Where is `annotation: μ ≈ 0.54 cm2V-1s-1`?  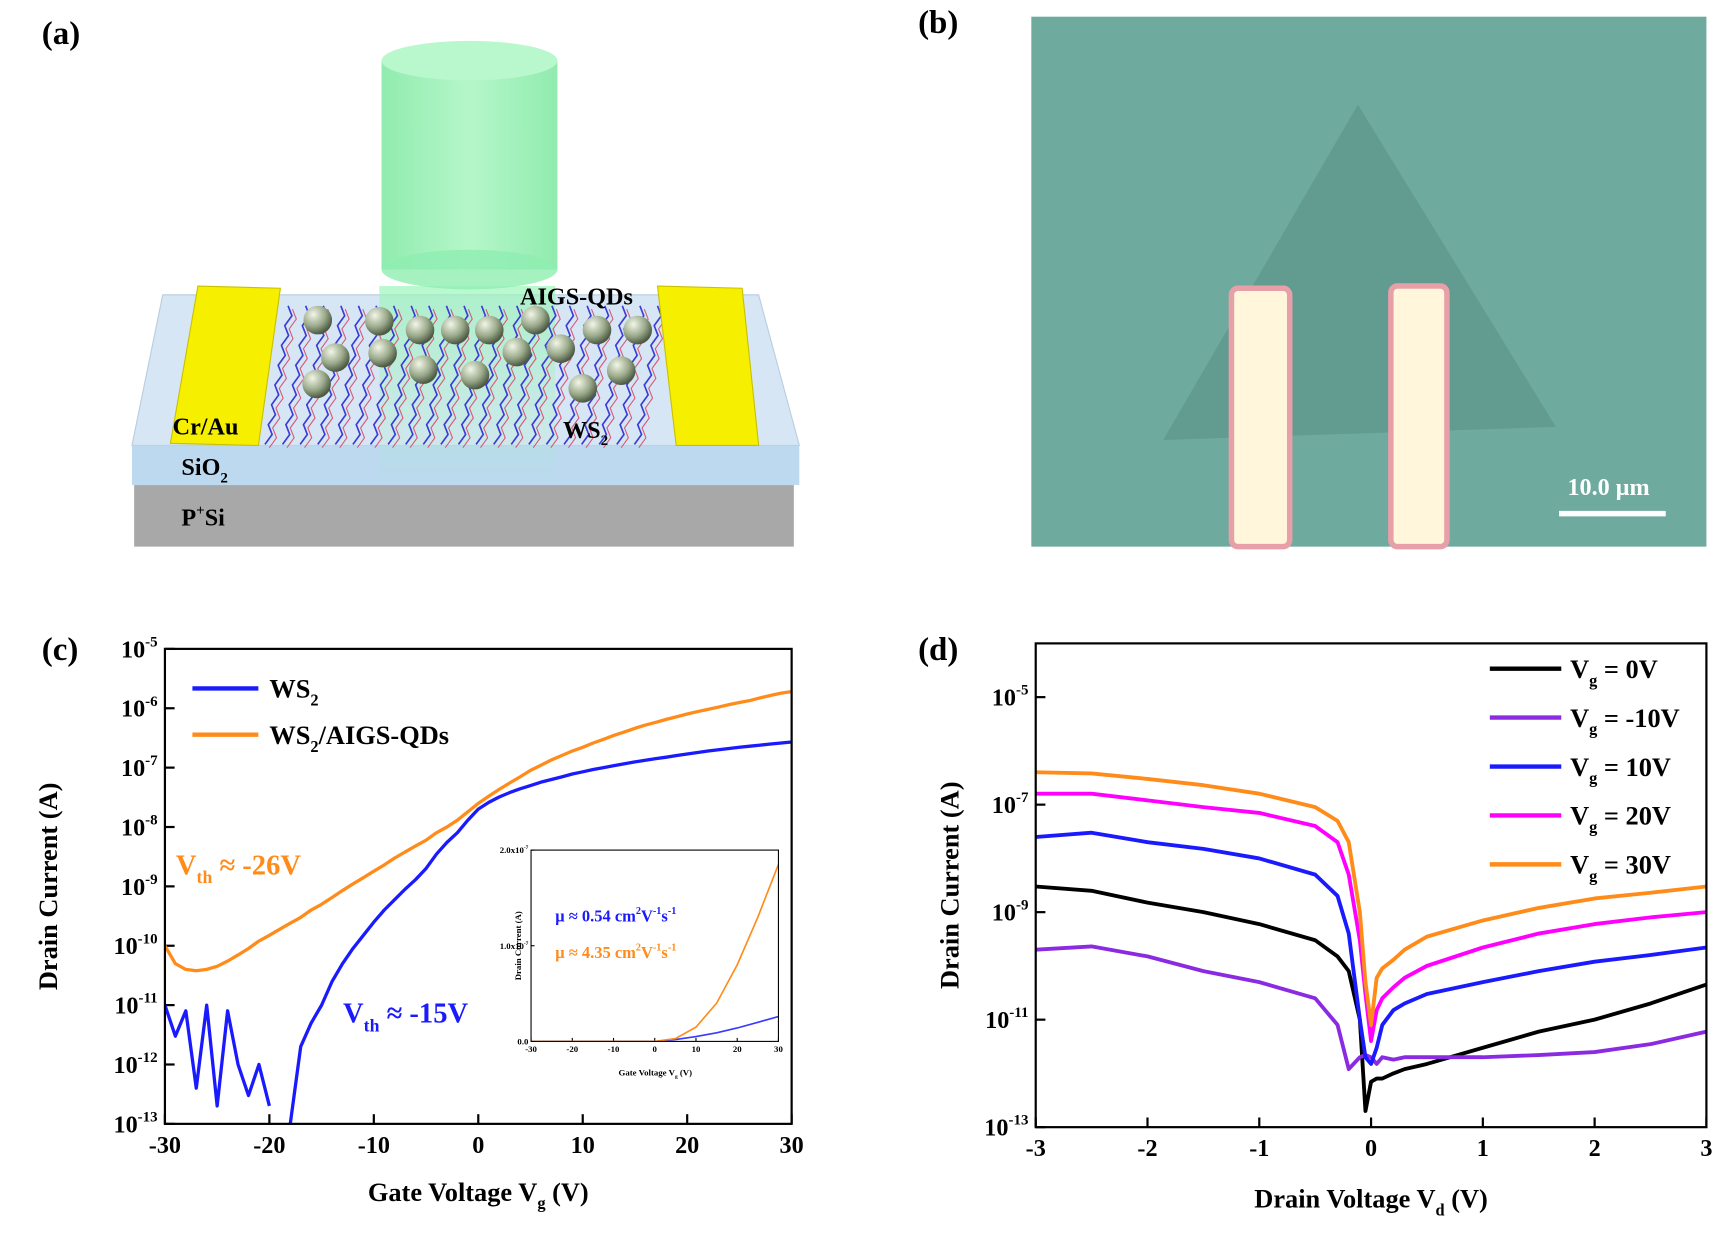
annotation: μ ≈ 0.54 cm2V-1s-1 is located at coordinates (615, 915).